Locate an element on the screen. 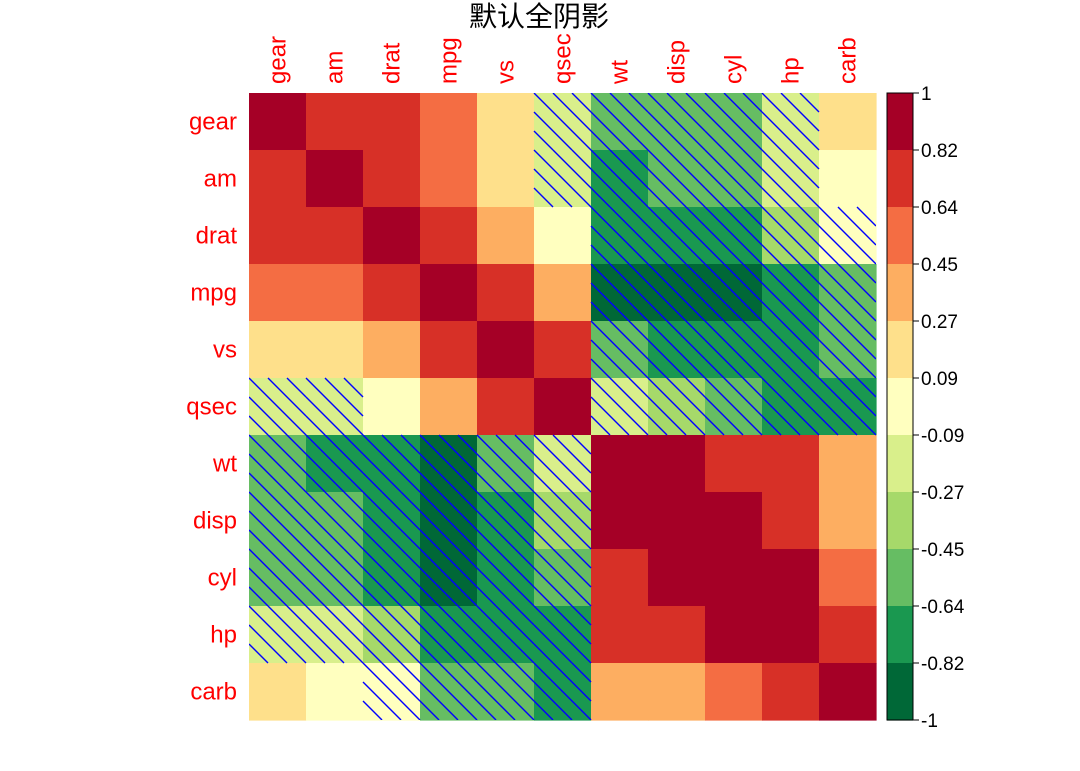 The height and width of the screenshot is (771, 1080). hatch-drat-cyl is located at coordinates (733, 235).